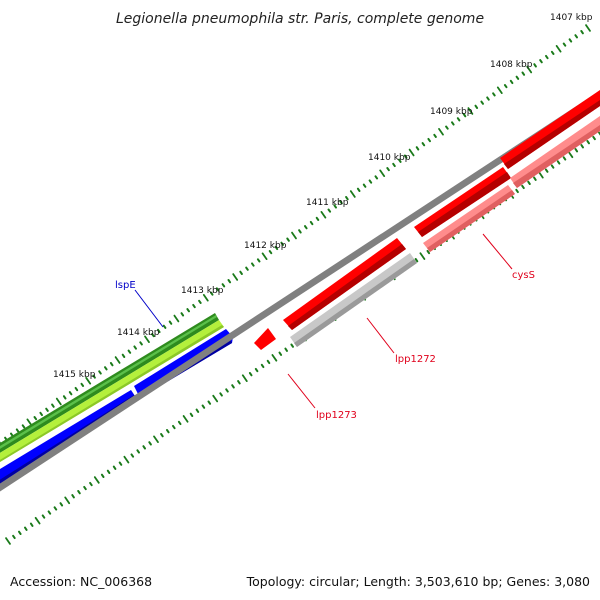  I want to click on gene-gray-lpp1272-shade, so click(355, 303).